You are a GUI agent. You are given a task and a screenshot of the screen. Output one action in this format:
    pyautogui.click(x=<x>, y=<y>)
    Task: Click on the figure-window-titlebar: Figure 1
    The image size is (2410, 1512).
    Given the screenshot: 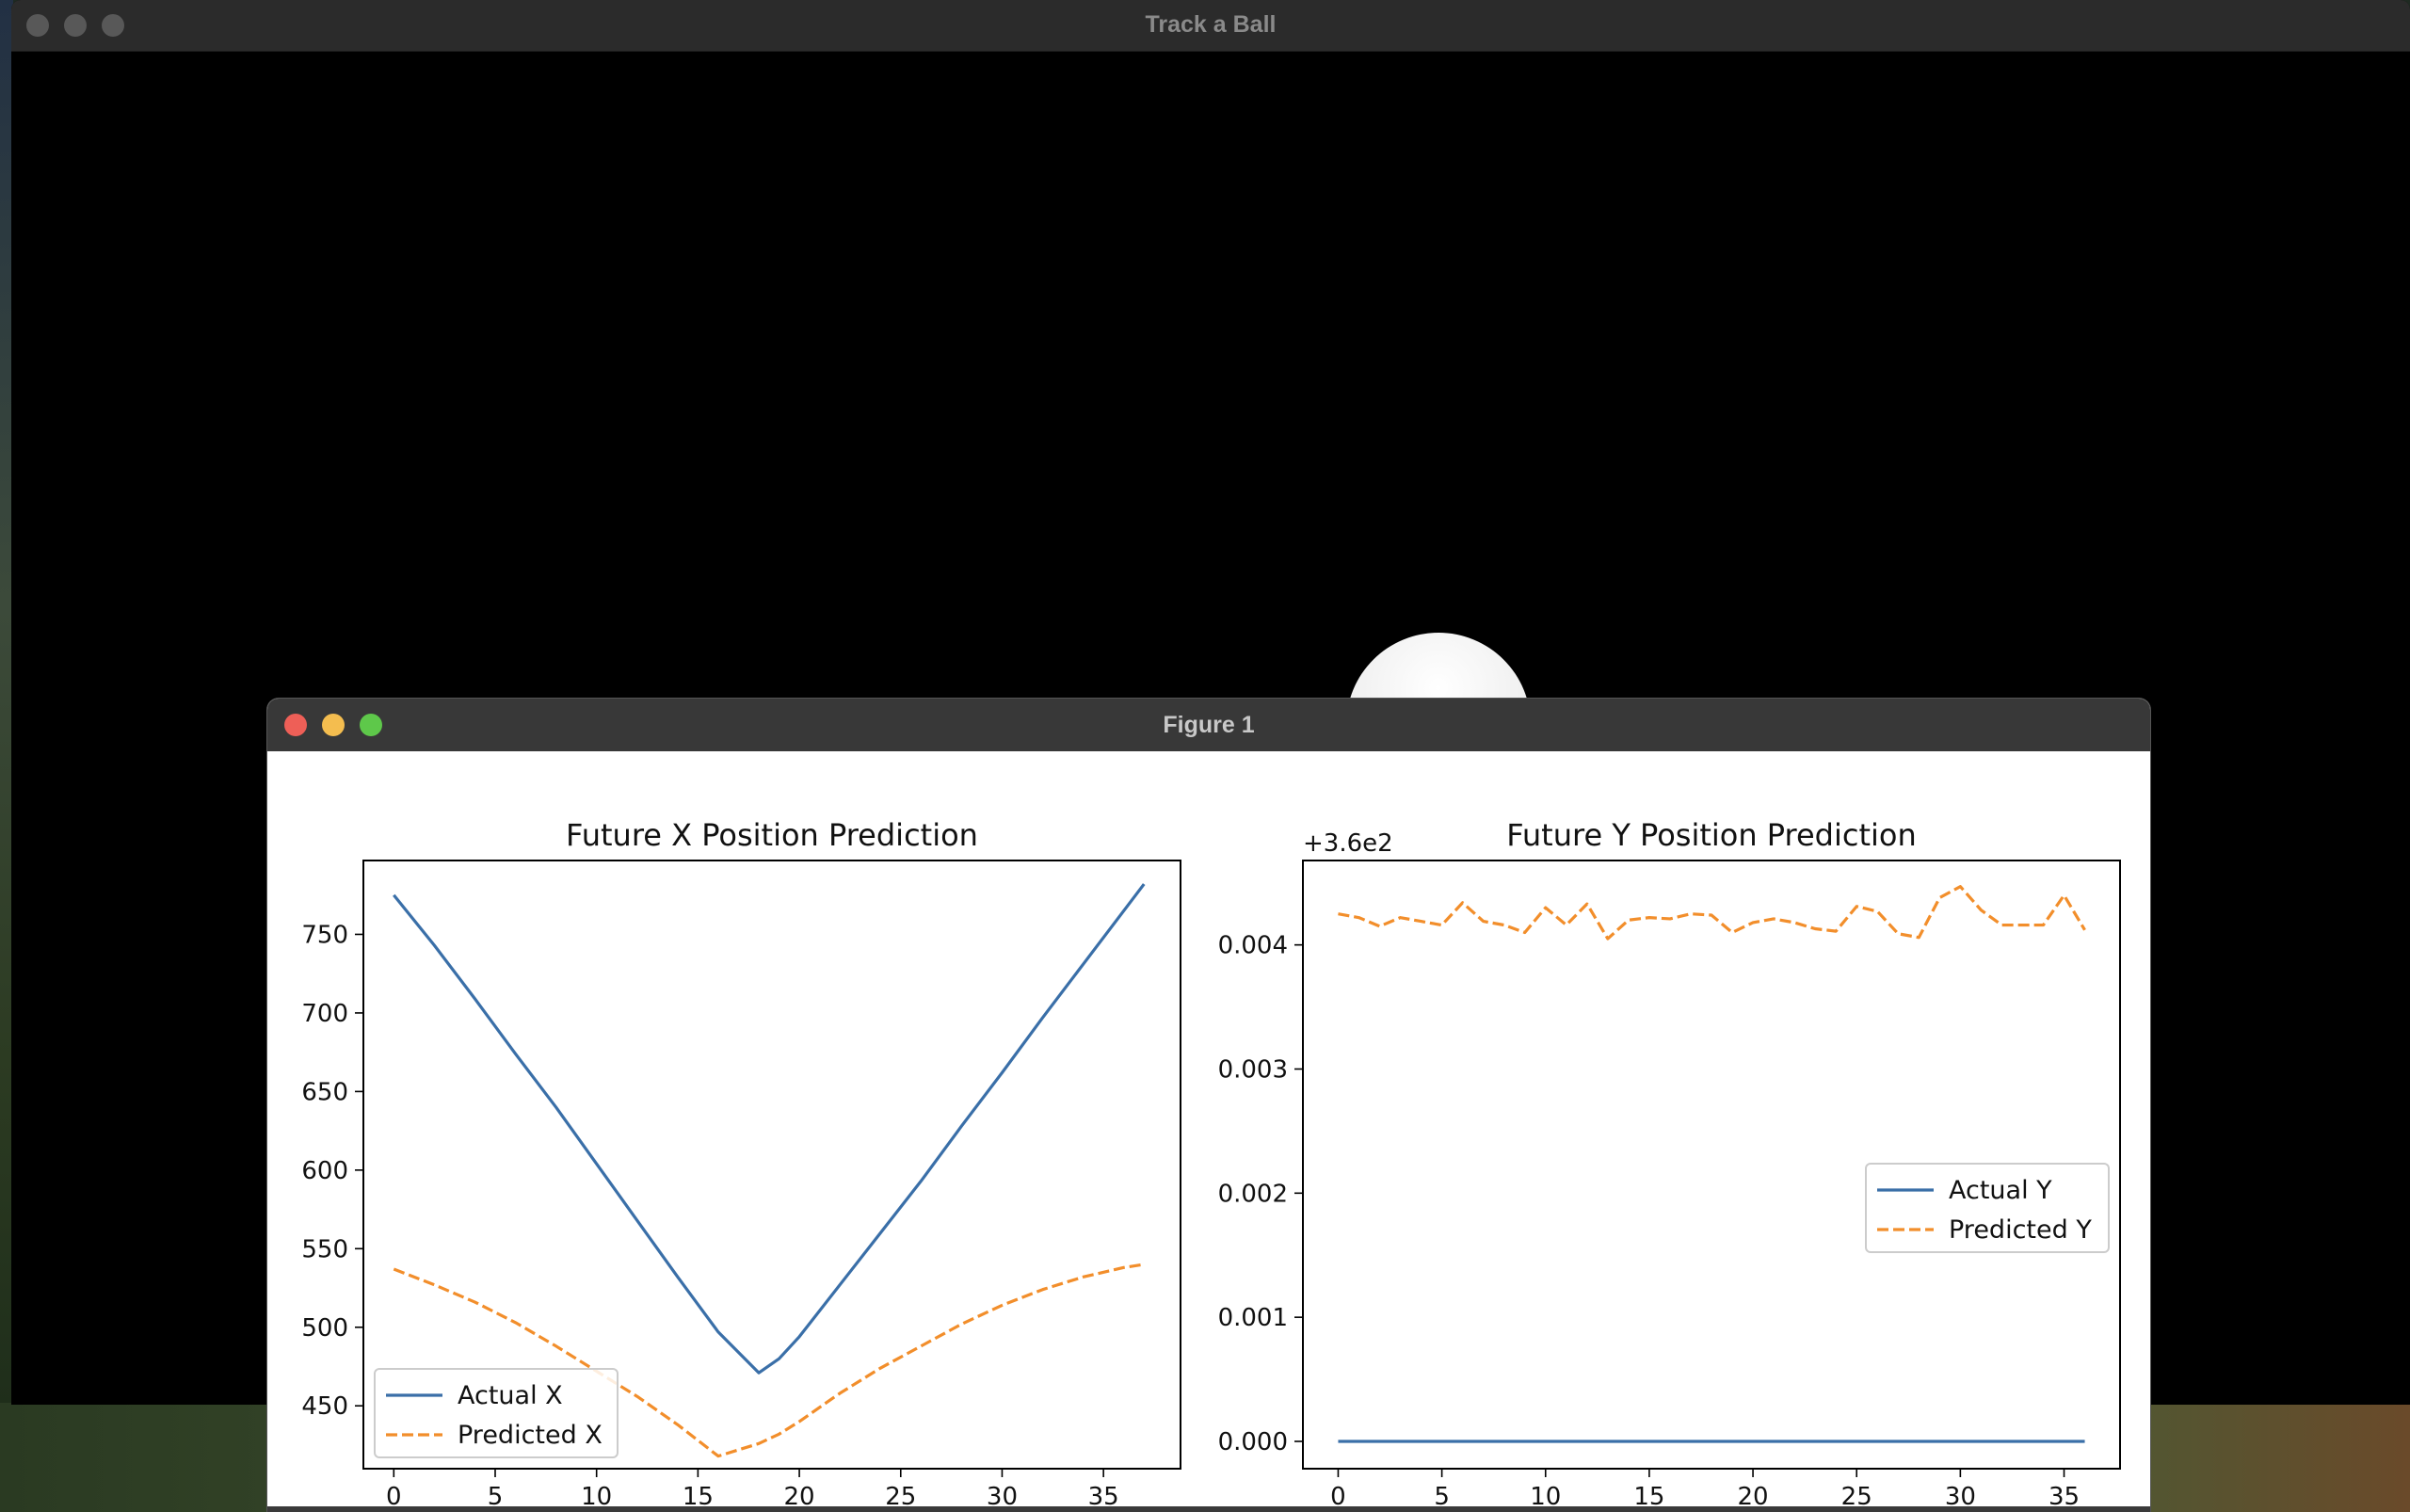 What is the action you would take?
    pyautogui.click(x=1208, y=725)
    